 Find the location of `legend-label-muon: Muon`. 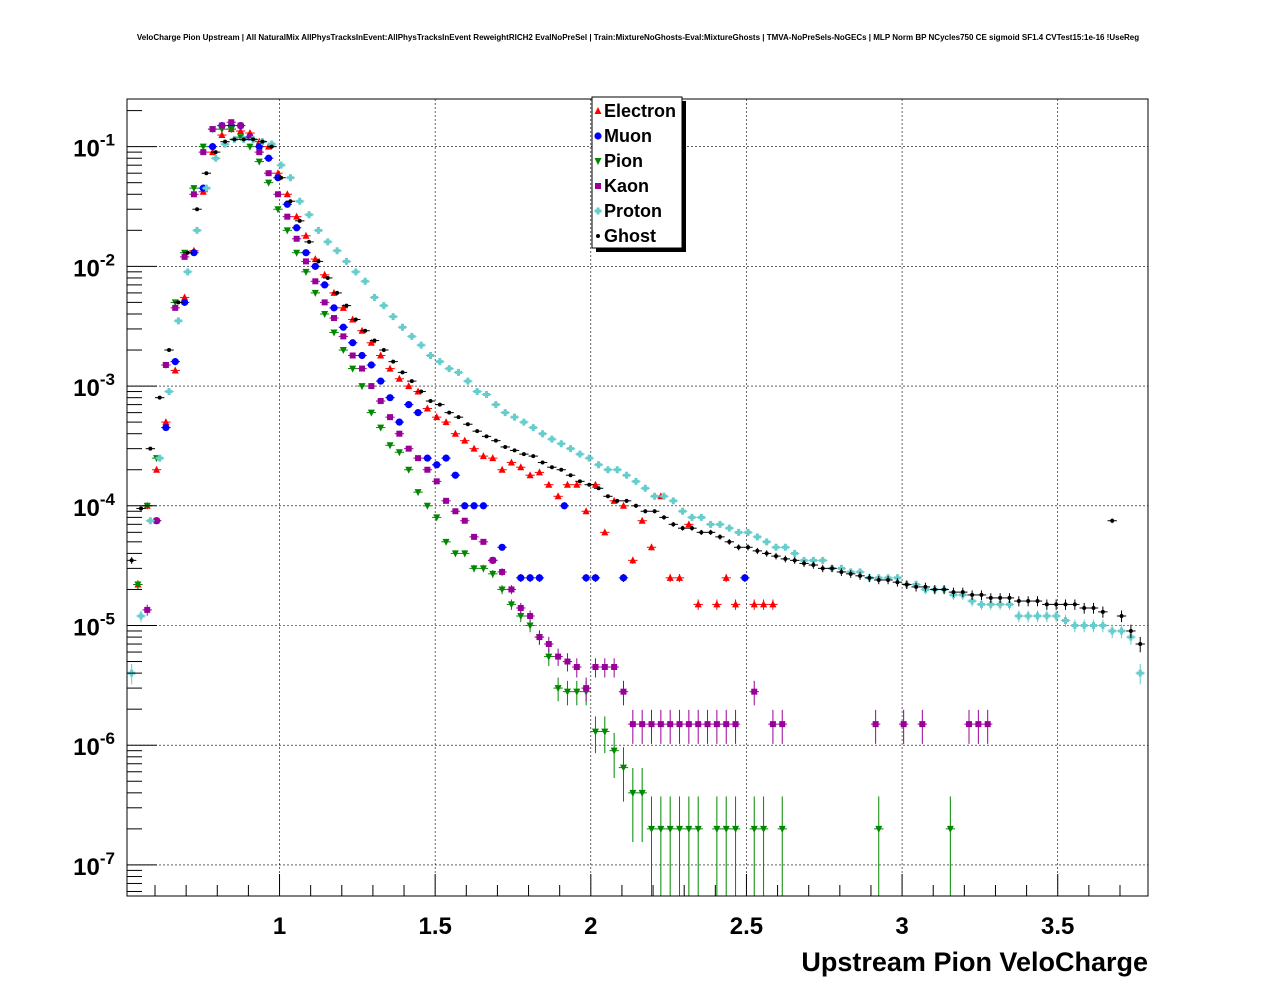

legend-label-muon: Muon is located at coordinates (628, 136).